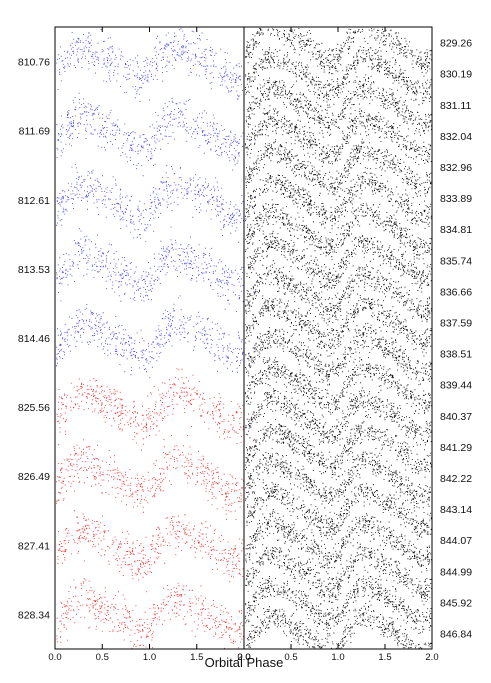 The height and width of the screenshot is (683, 491). What do you see at coordinates (150, 409) in the screenshot?
I see `left-light-curve-825.56` at bounding box center [150, 409].